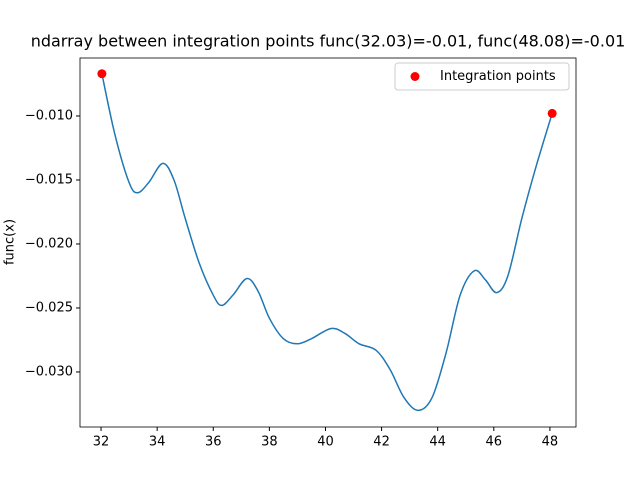 The image size is (640, 480). Describe the element at coordinates (498, 76) in the screenshot. I see `legend-label: Integration points` at that location.